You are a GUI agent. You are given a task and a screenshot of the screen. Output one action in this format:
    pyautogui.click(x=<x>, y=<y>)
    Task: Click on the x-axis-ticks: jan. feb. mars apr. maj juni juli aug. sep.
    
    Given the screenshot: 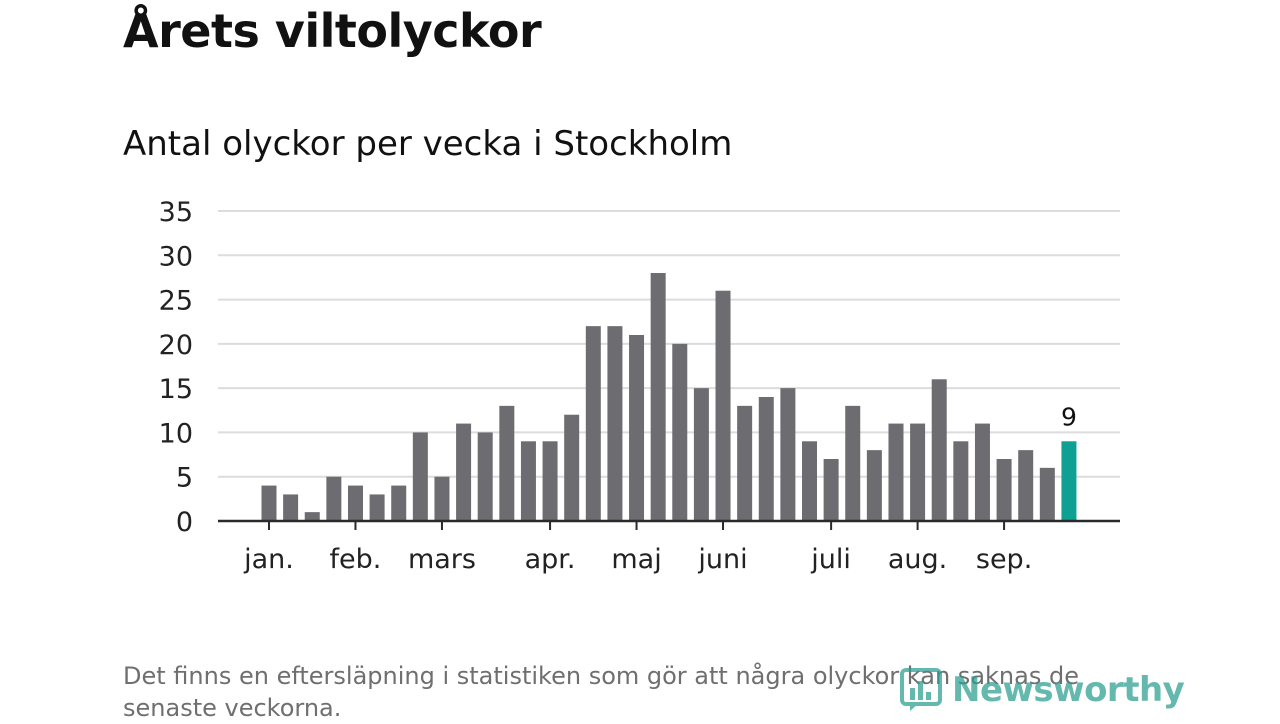 What is the action you would take?
    pyautogui.click(x=637, y=548)
    